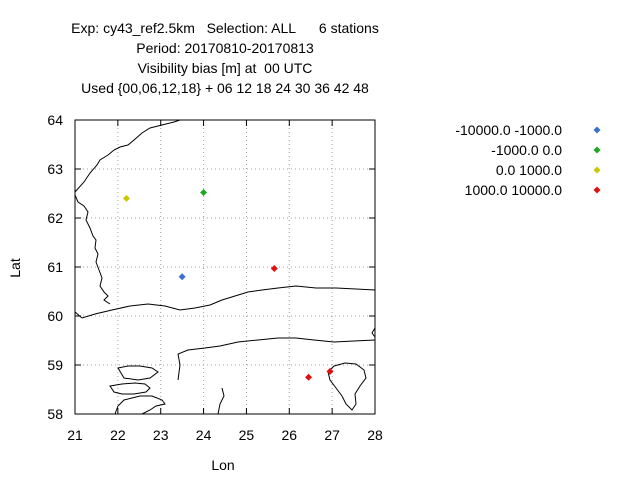 The height and width of the screenshot is (480, 640). Describe the element at coordinates (225, 48) in the screenshot. I see `title-line-2: Period: 20170810-20170813` at that location.